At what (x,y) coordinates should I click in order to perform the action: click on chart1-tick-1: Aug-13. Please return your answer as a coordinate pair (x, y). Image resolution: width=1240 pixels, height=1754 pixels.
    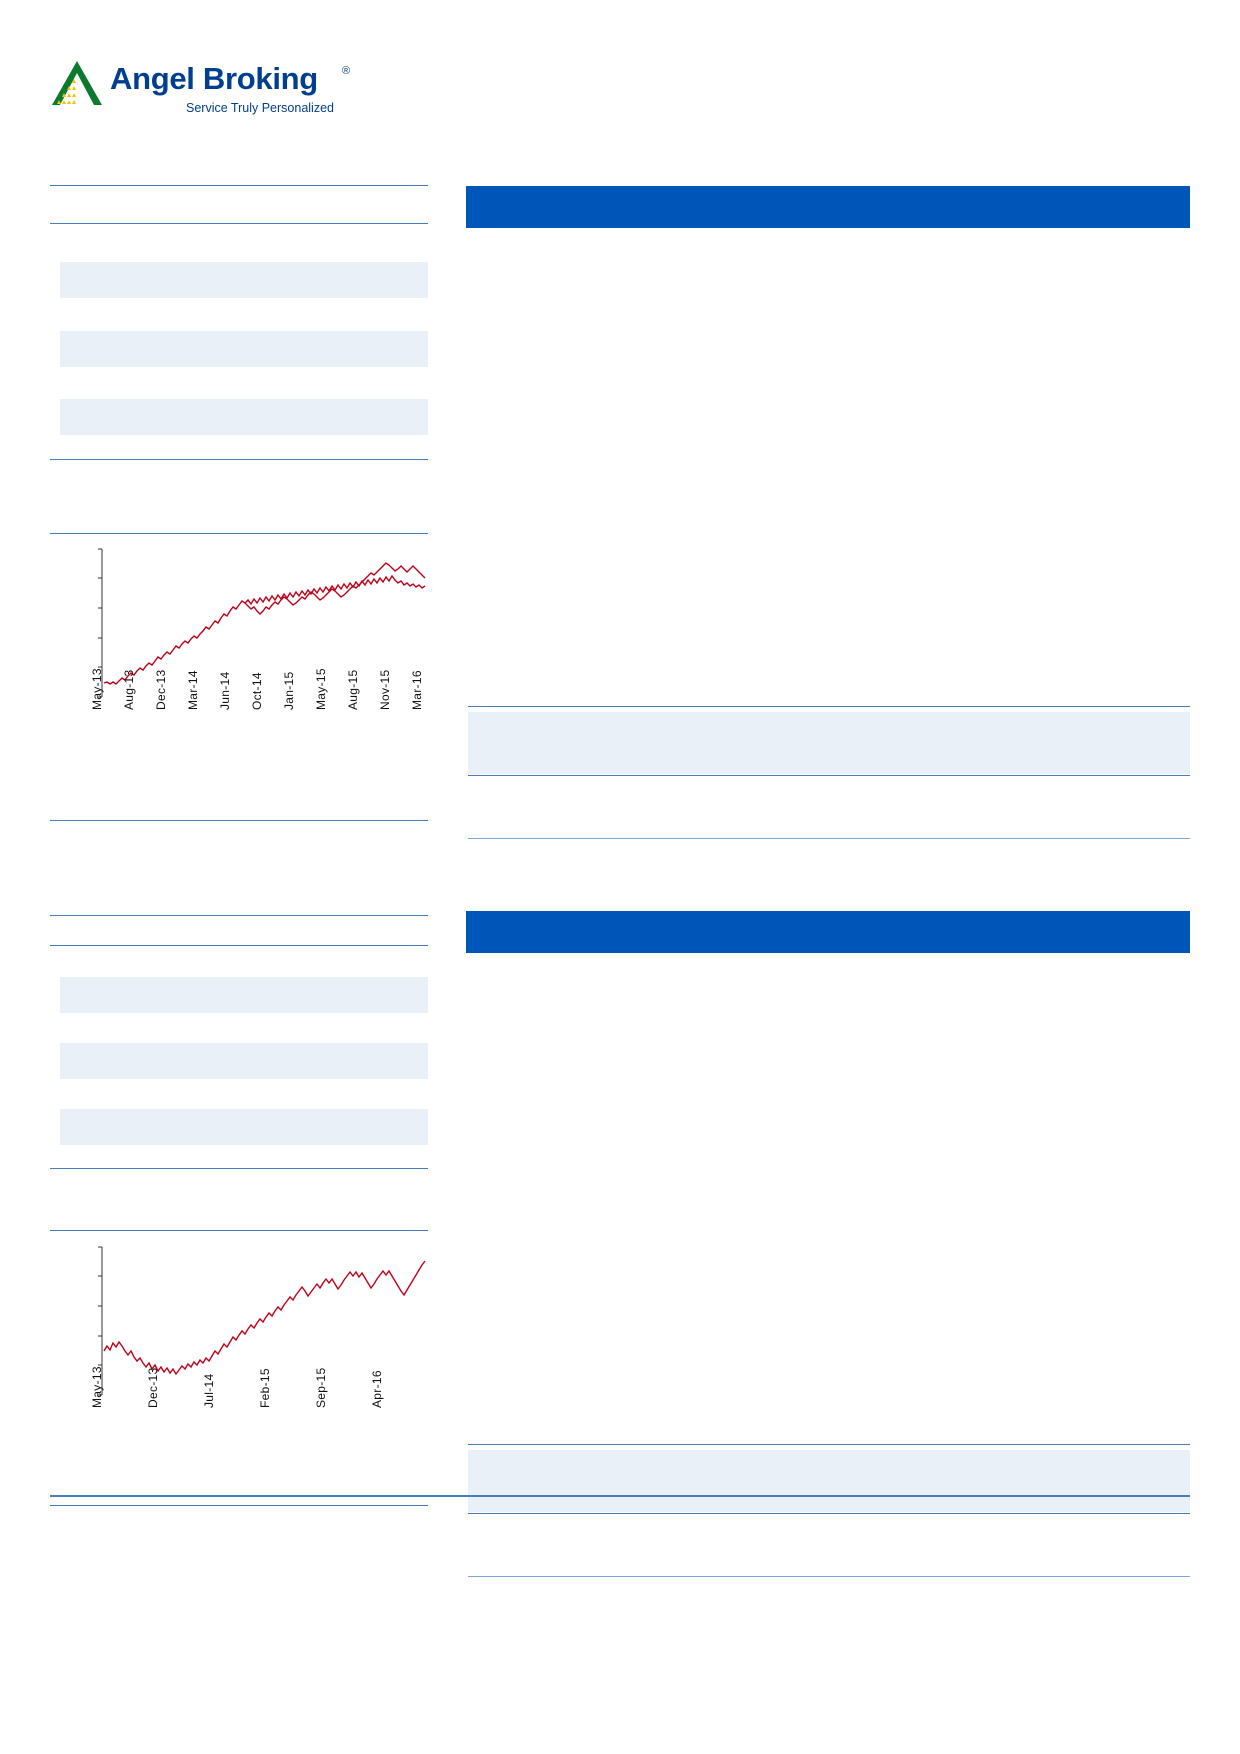
    Looking at the image, I should click on (129, 690).